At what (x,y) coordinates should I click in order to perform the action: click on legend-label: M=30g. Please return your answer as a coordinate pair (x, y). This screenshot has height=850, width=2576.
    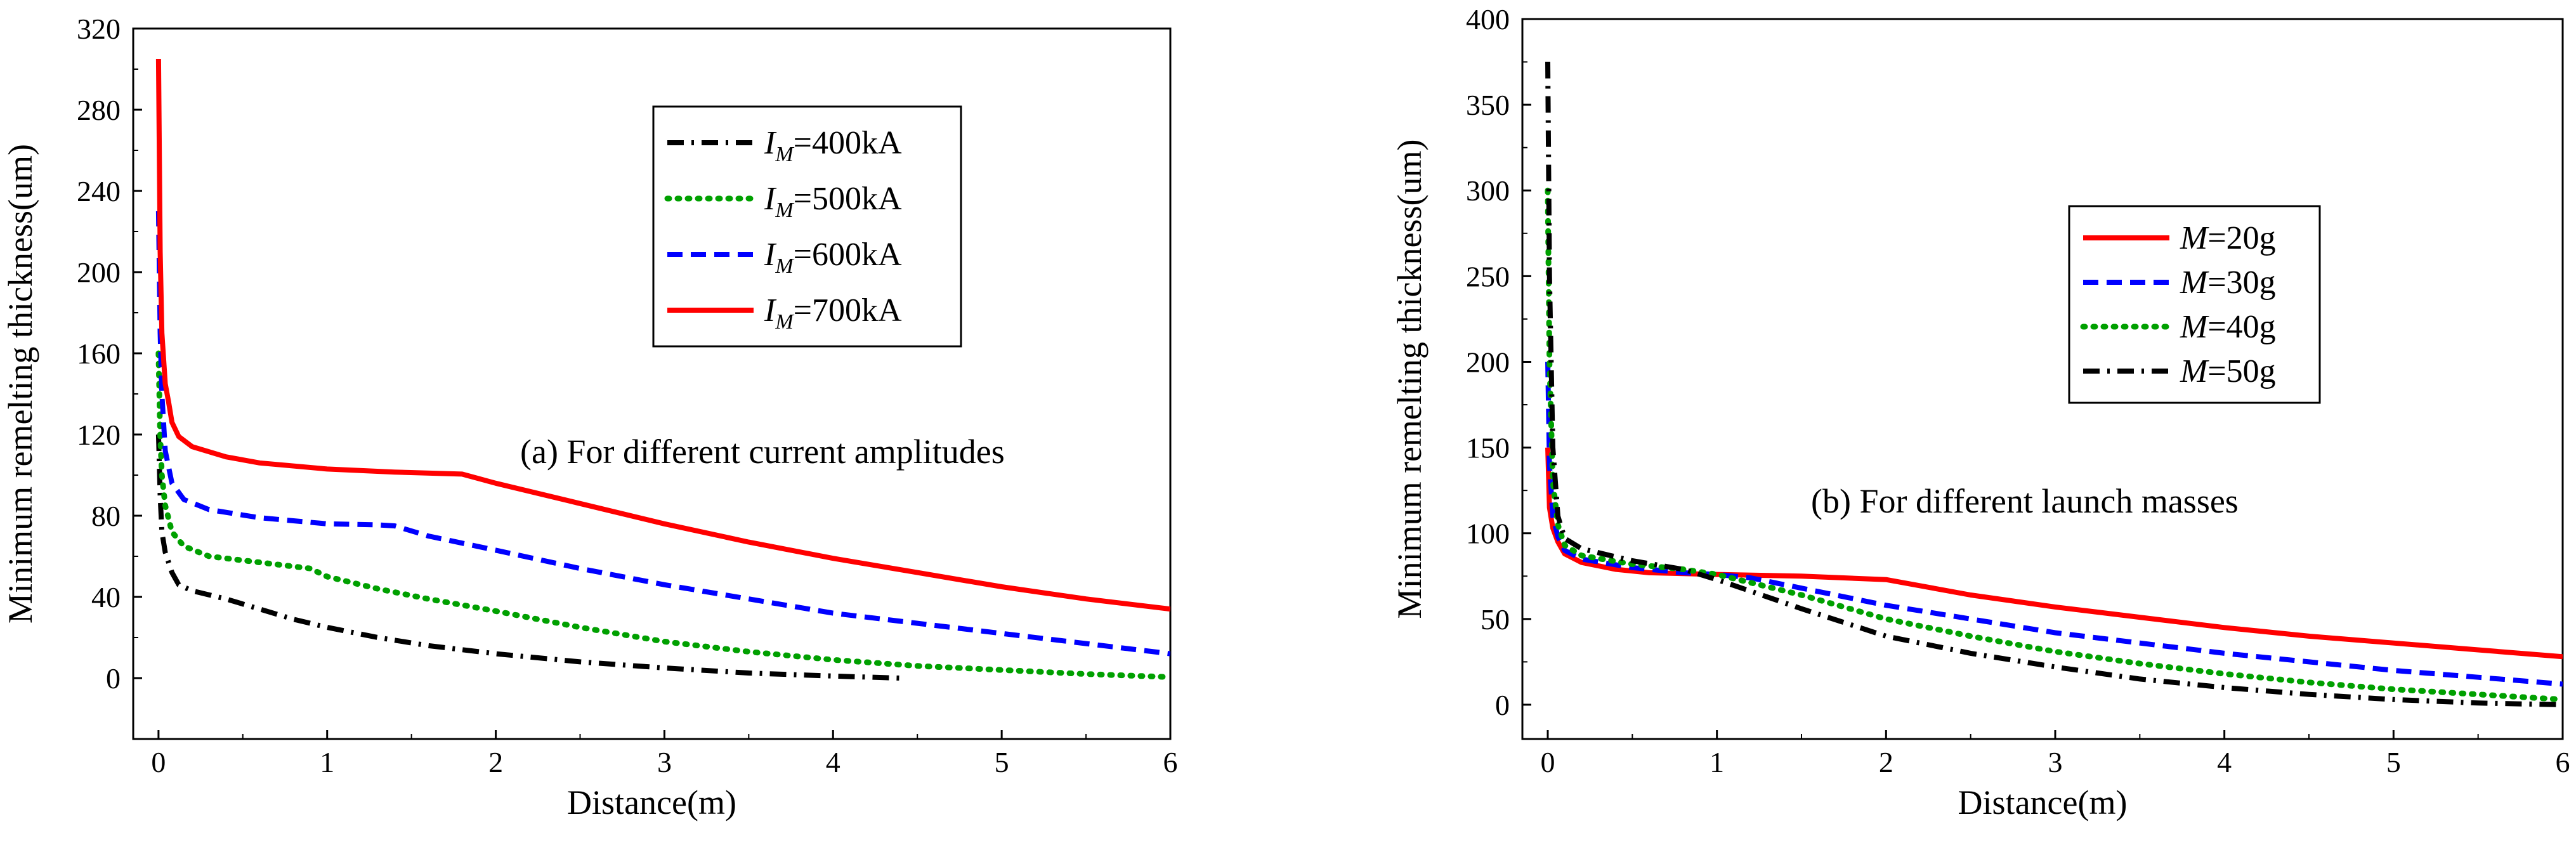
    Looking at the image, I should click on (2228, 283).